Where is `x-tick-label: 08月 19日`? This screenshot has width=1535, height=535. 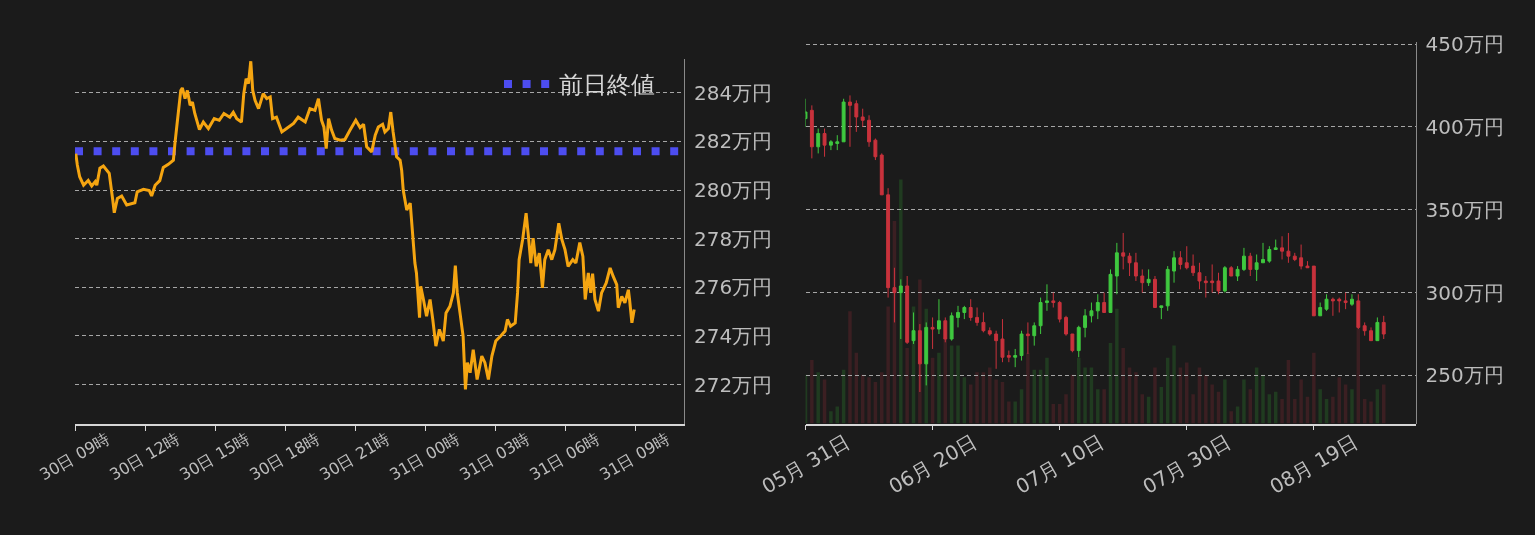 x-tick-label: 08月 19日 is located at coordinates (1313, 464).